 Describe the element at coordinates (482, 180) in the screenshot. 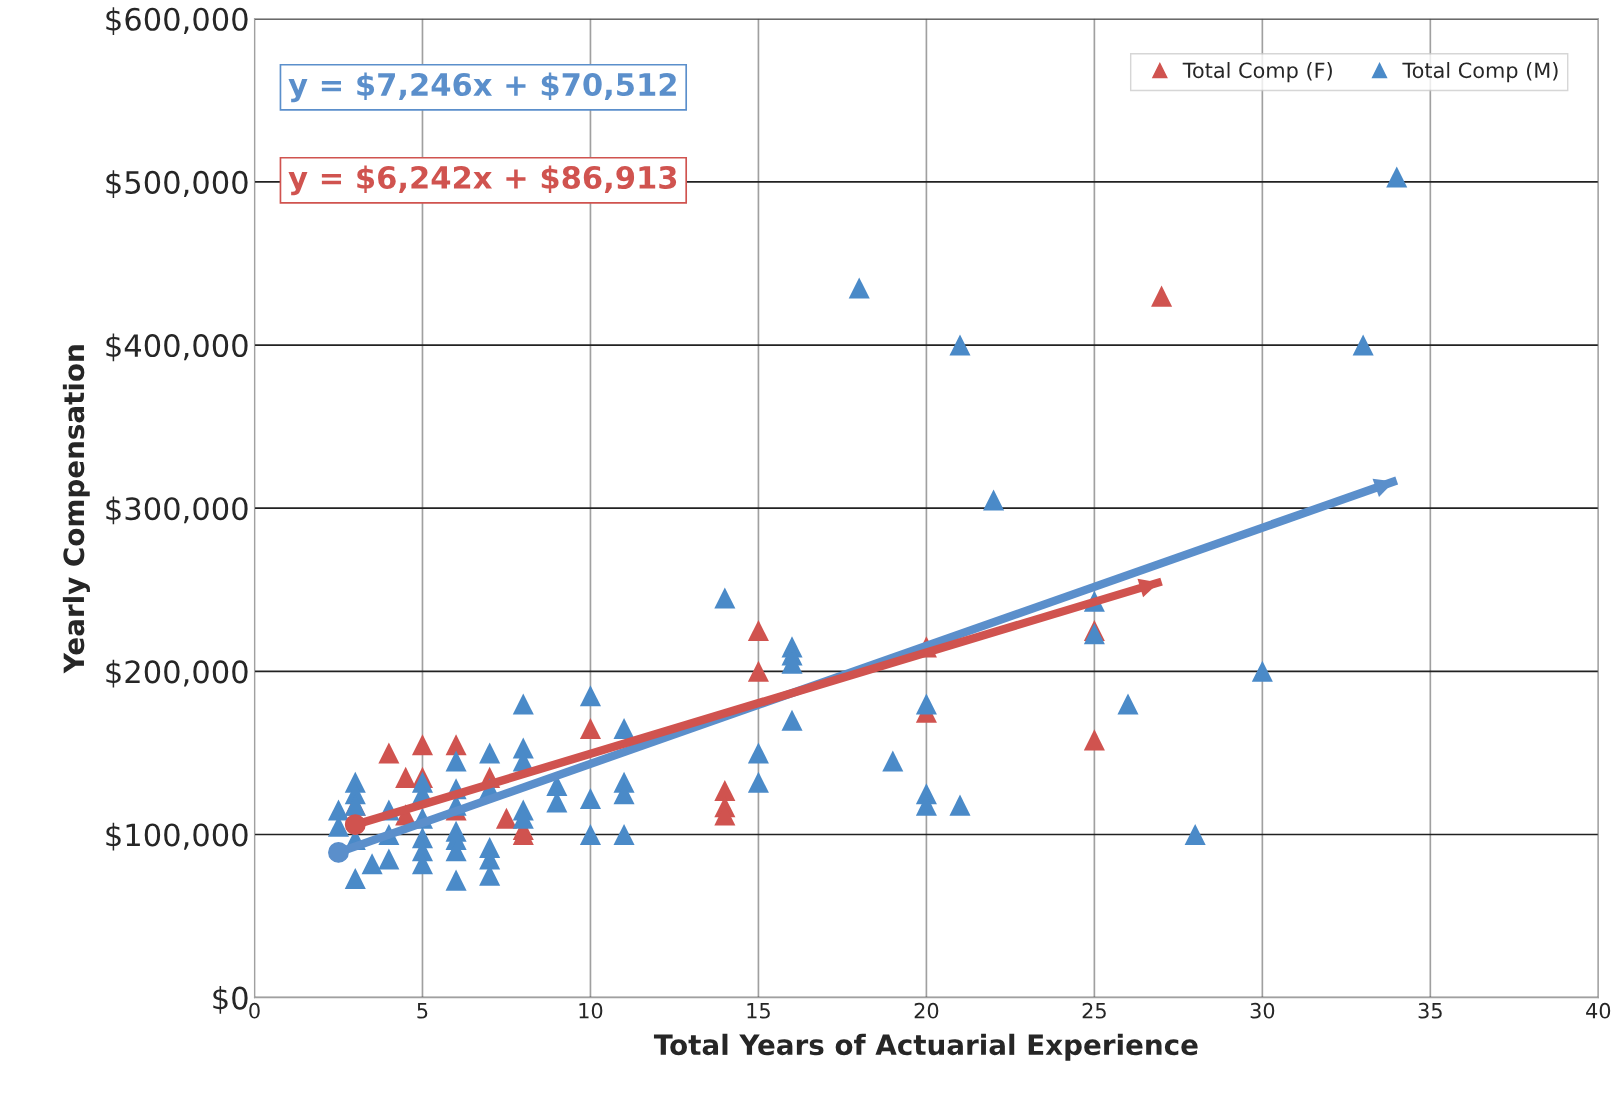

I see `annotation: y = $6,242x + $86,913` at that location.